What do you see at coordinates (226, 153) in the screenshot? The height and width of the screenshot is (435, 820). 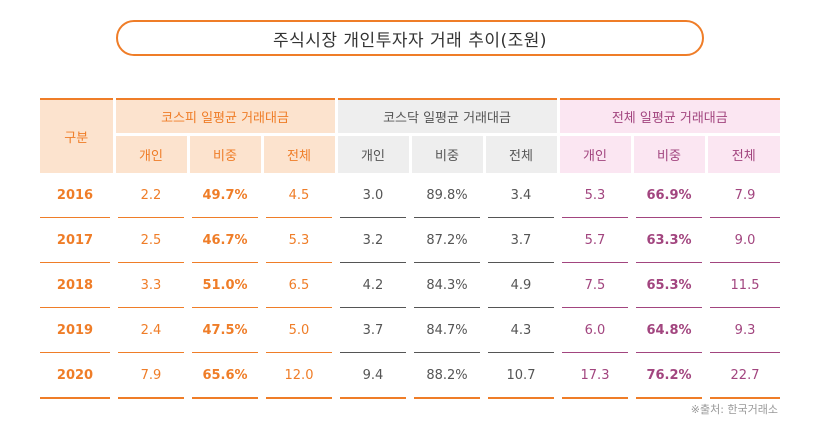 I see `header-kospi-ratio: 비중` at bounding box center [226, 153].